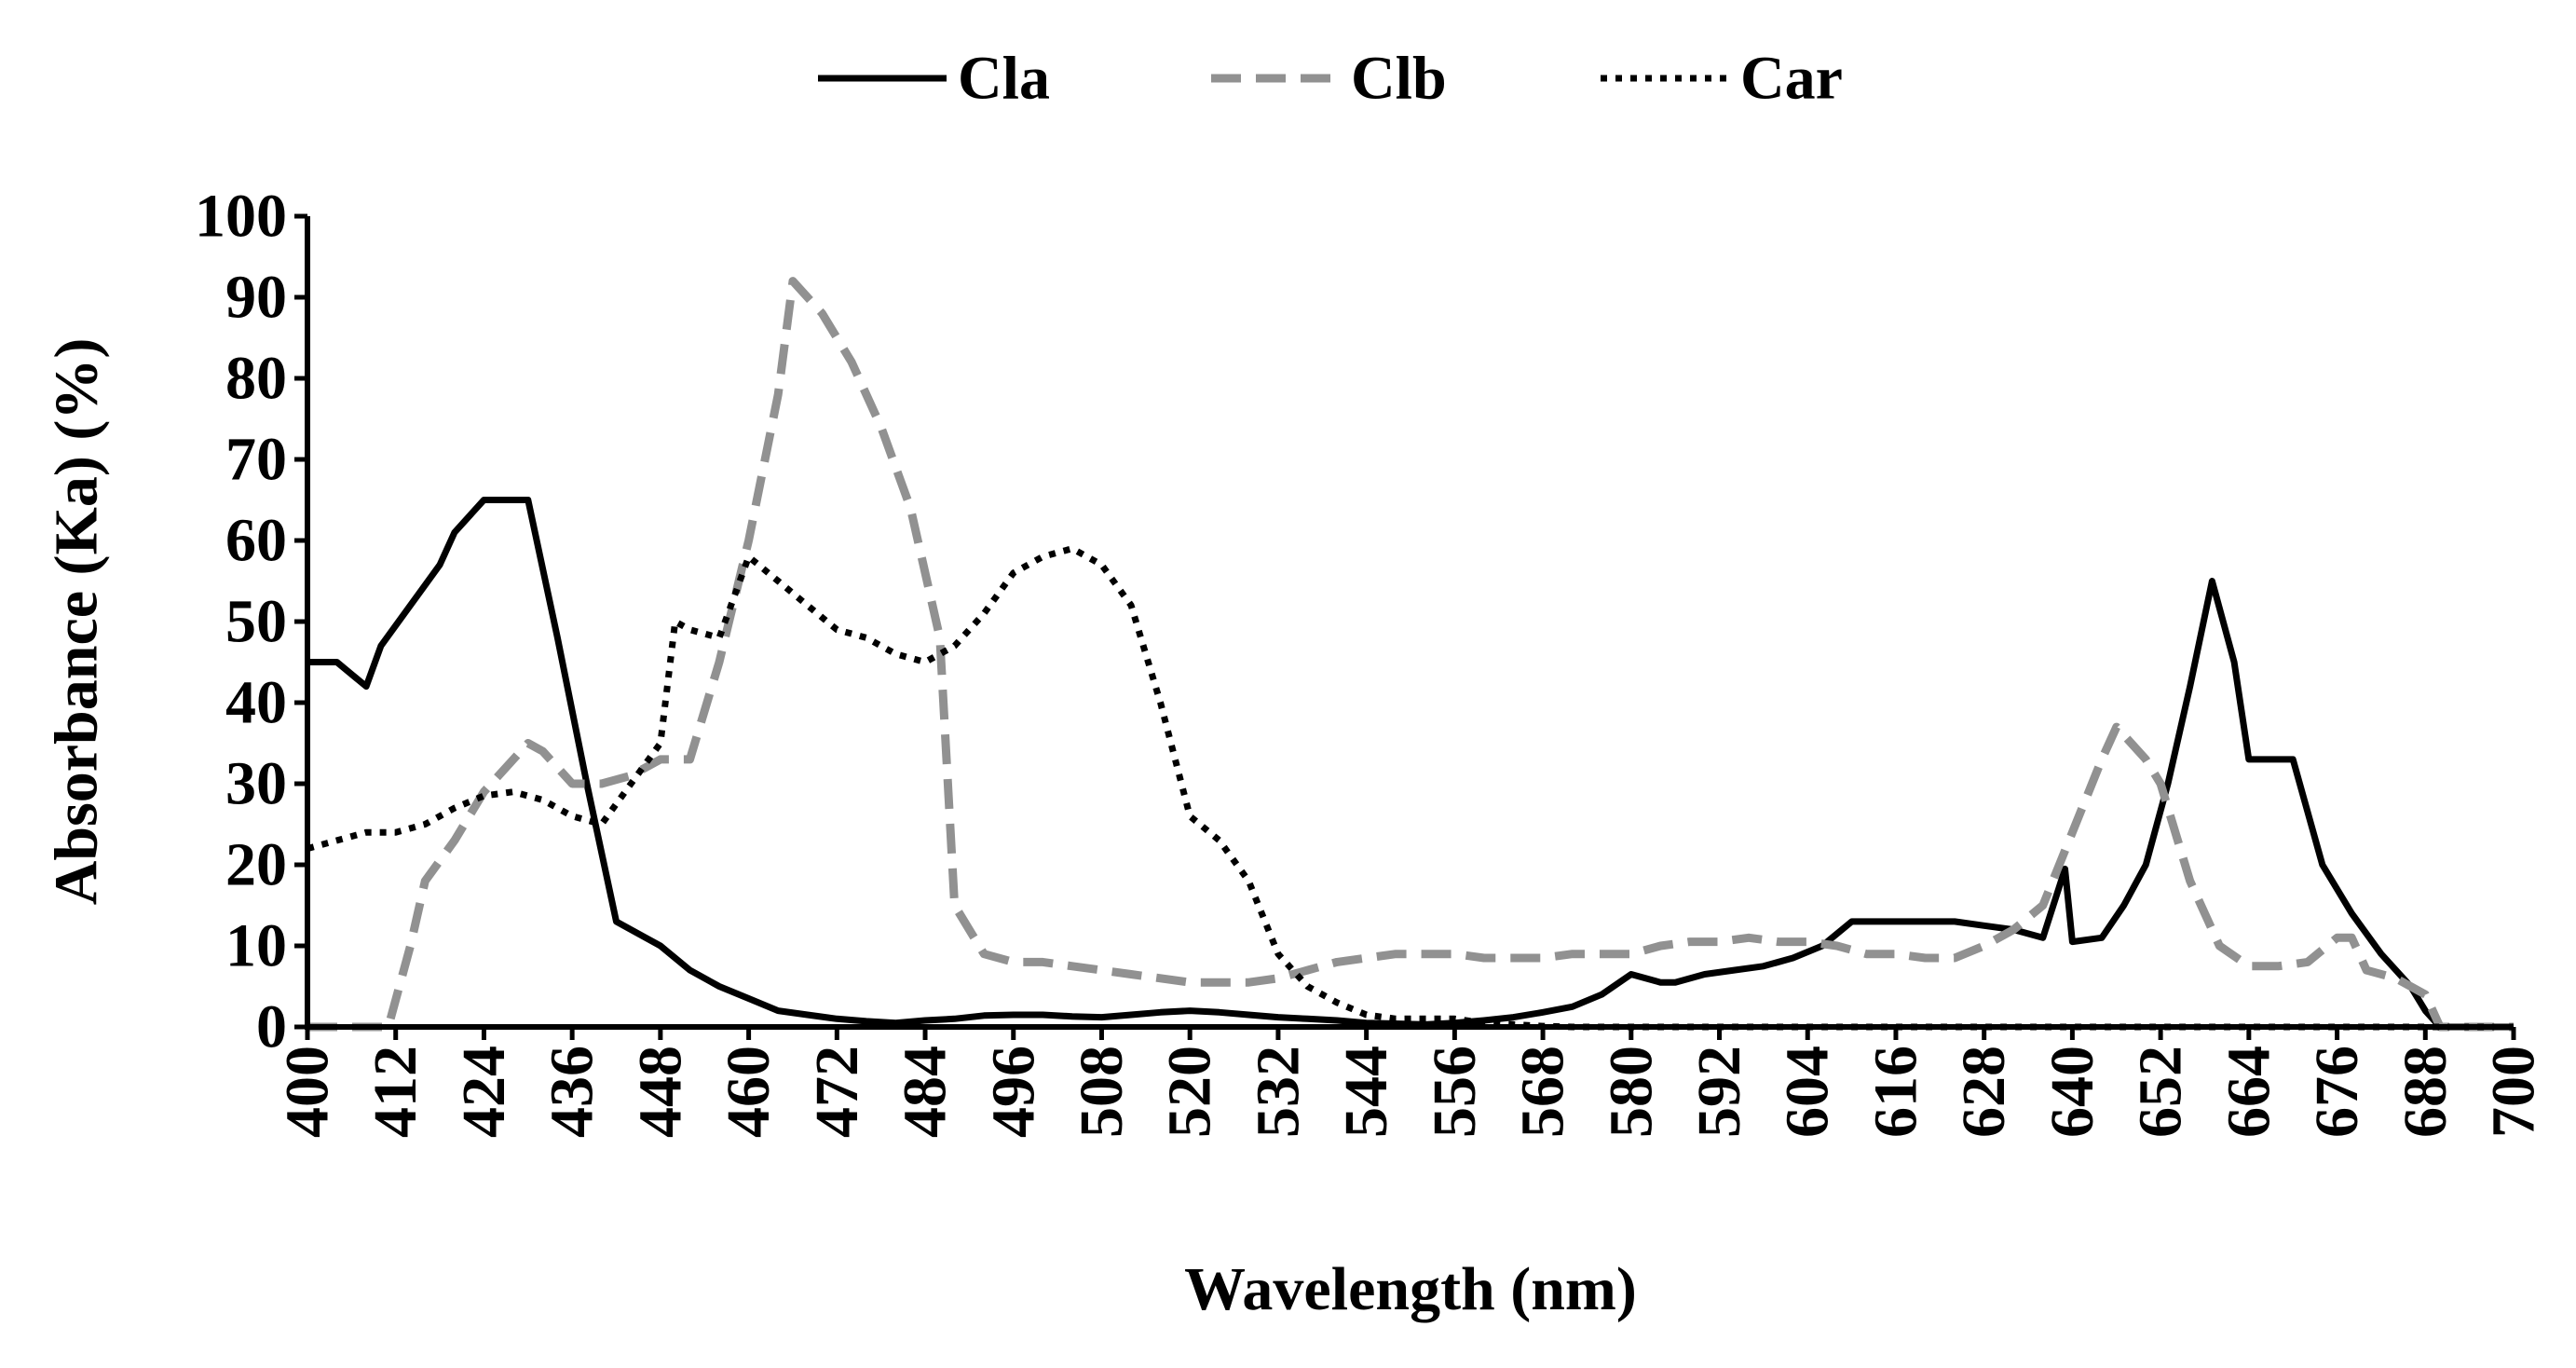 Image resolution: width=2576 pixels, height=1368 pixels. I want to click on y-tick-label: 60, so click(256, 541).